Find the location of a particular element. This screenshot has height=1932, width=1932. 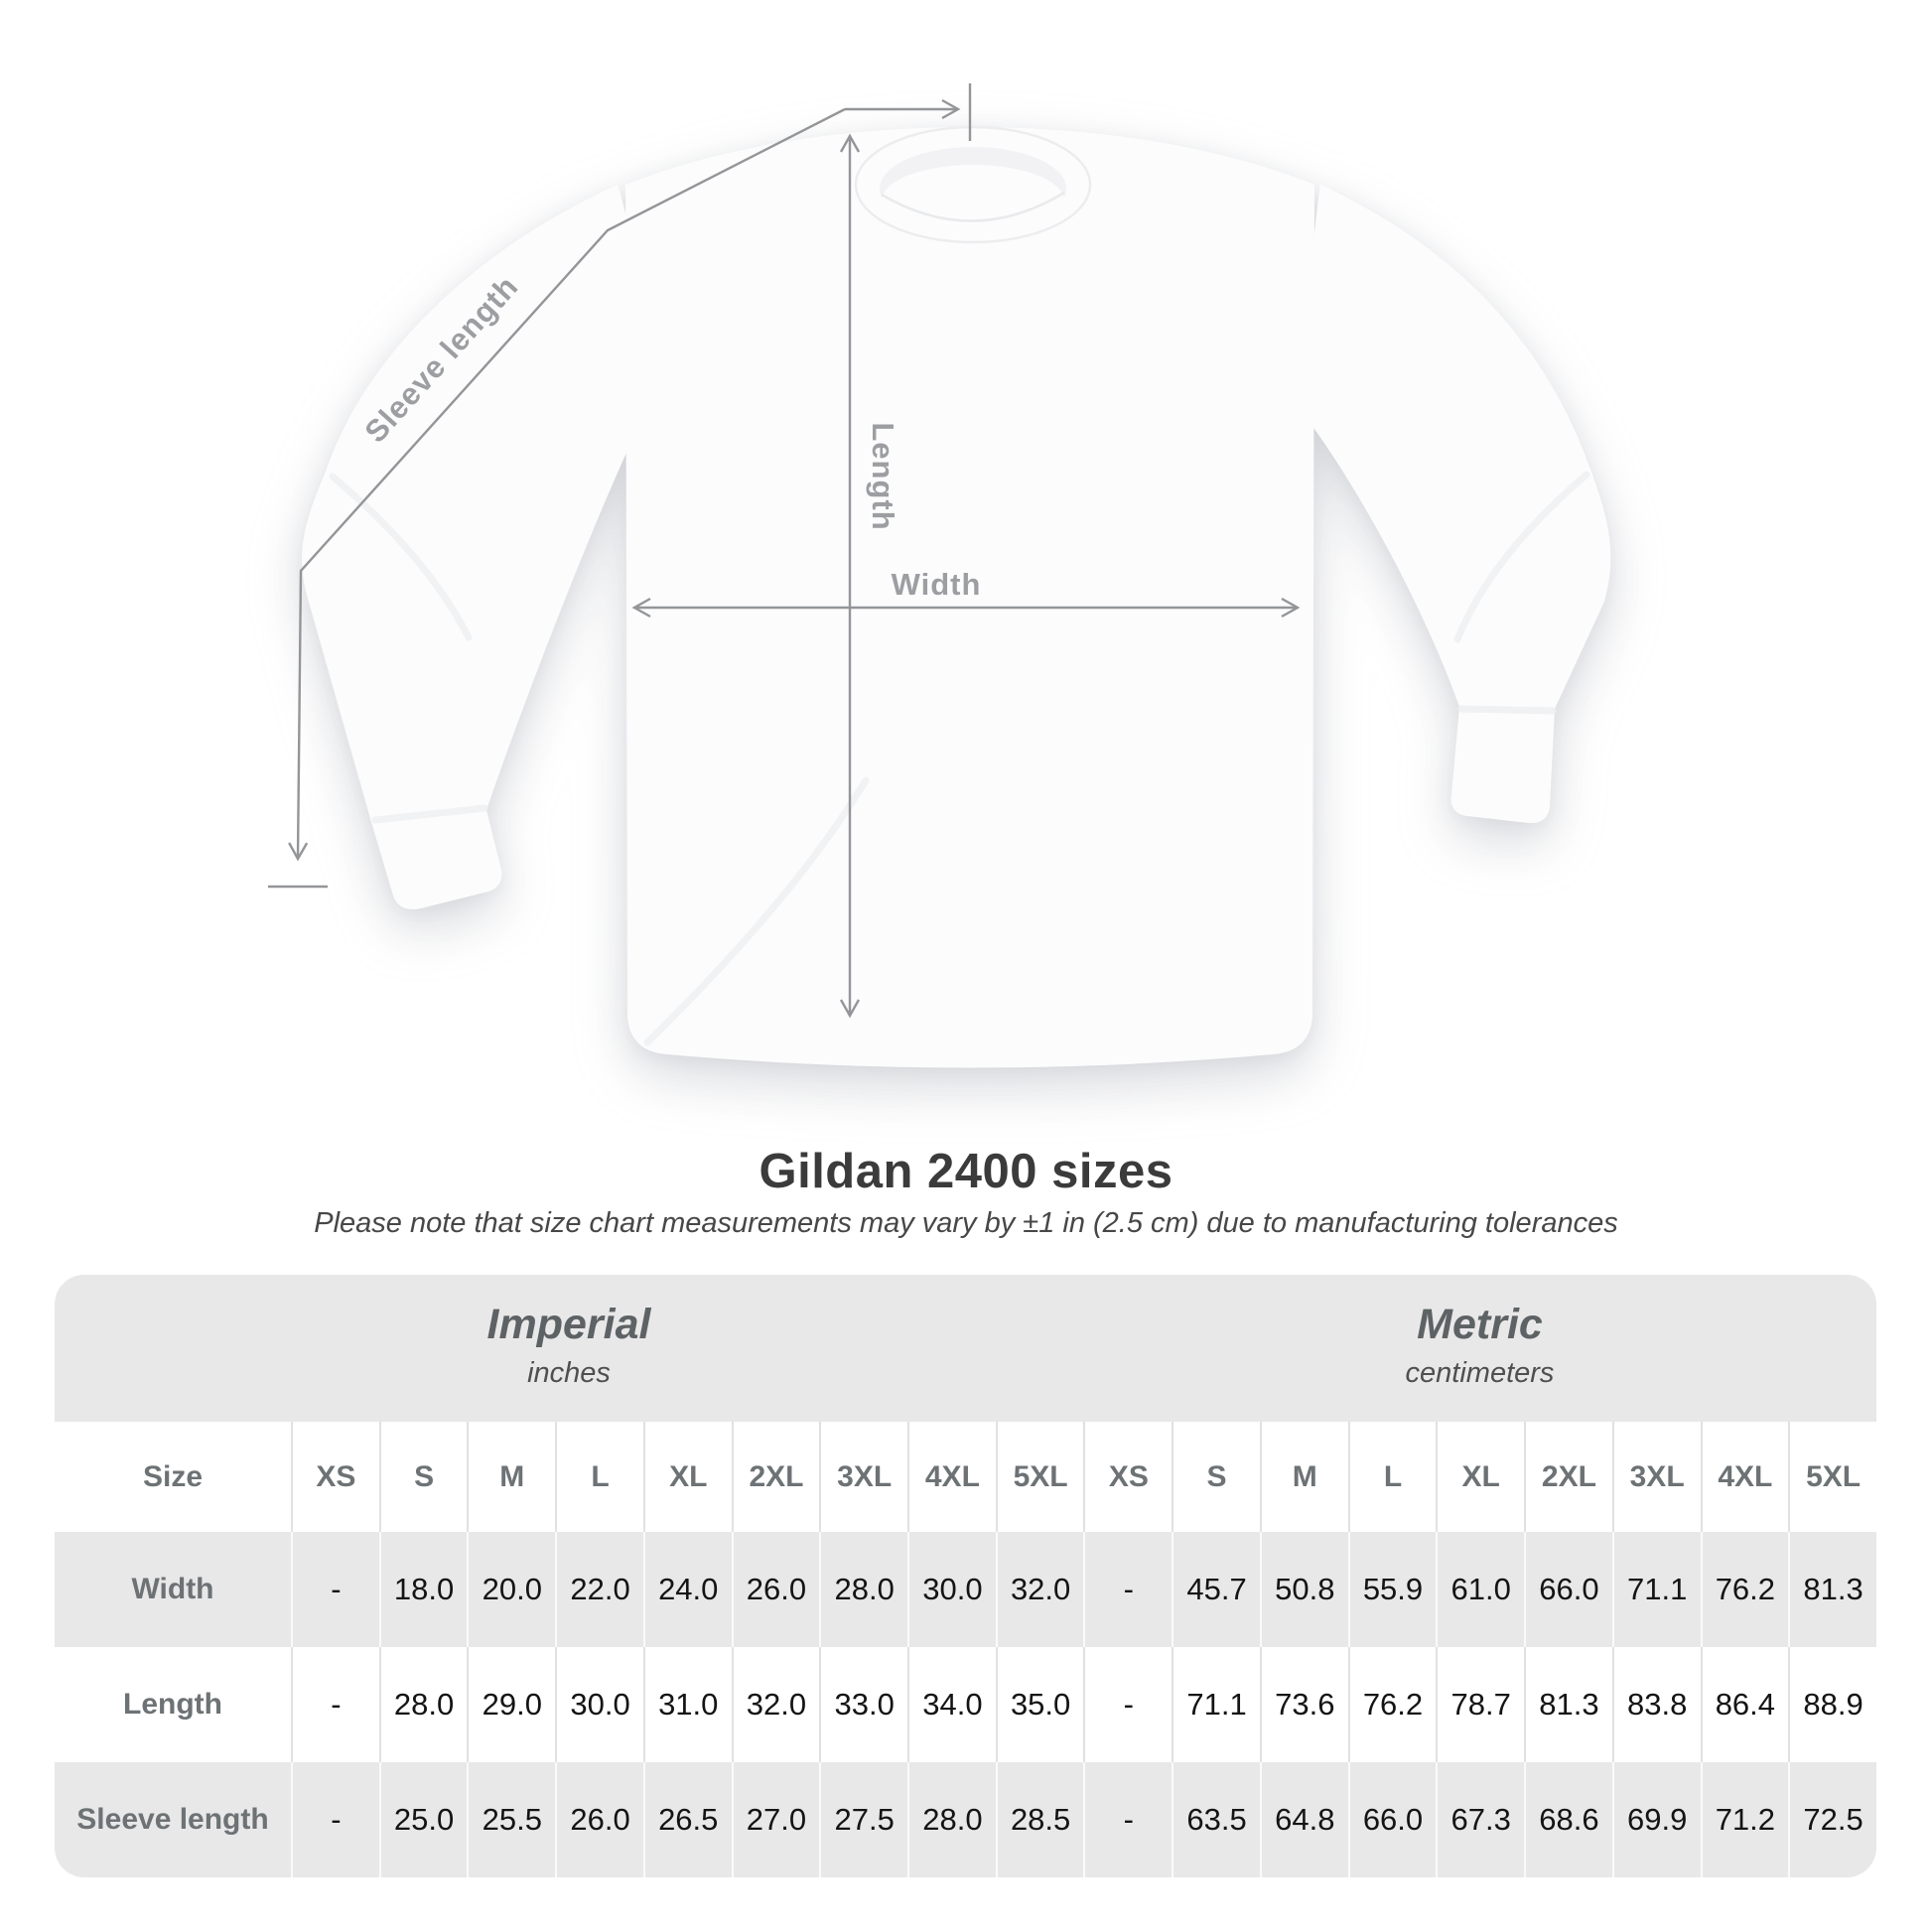

metric-sublabel: centimeters is located at coordinates (1480, 1373).